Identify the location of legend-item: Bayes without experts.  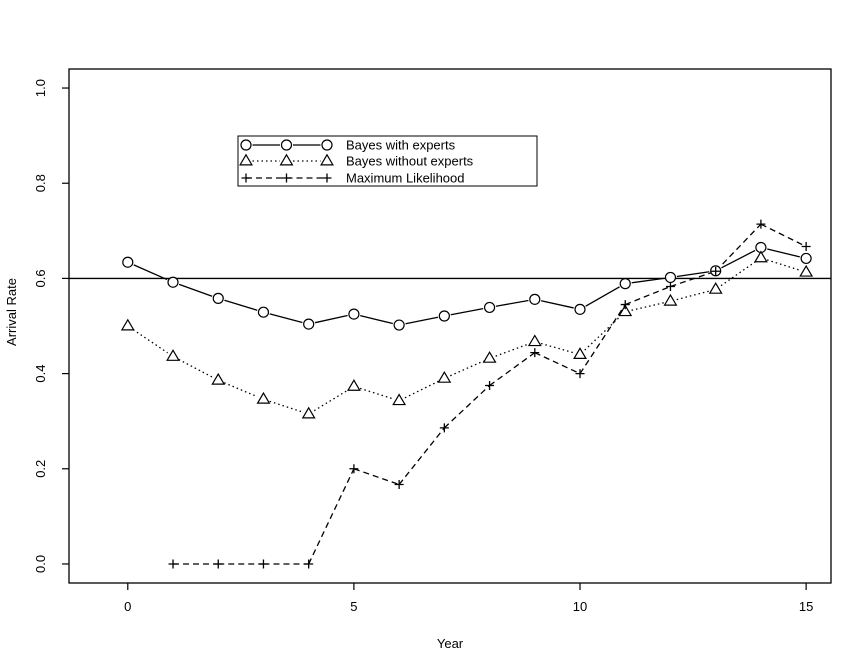
(356, 161).